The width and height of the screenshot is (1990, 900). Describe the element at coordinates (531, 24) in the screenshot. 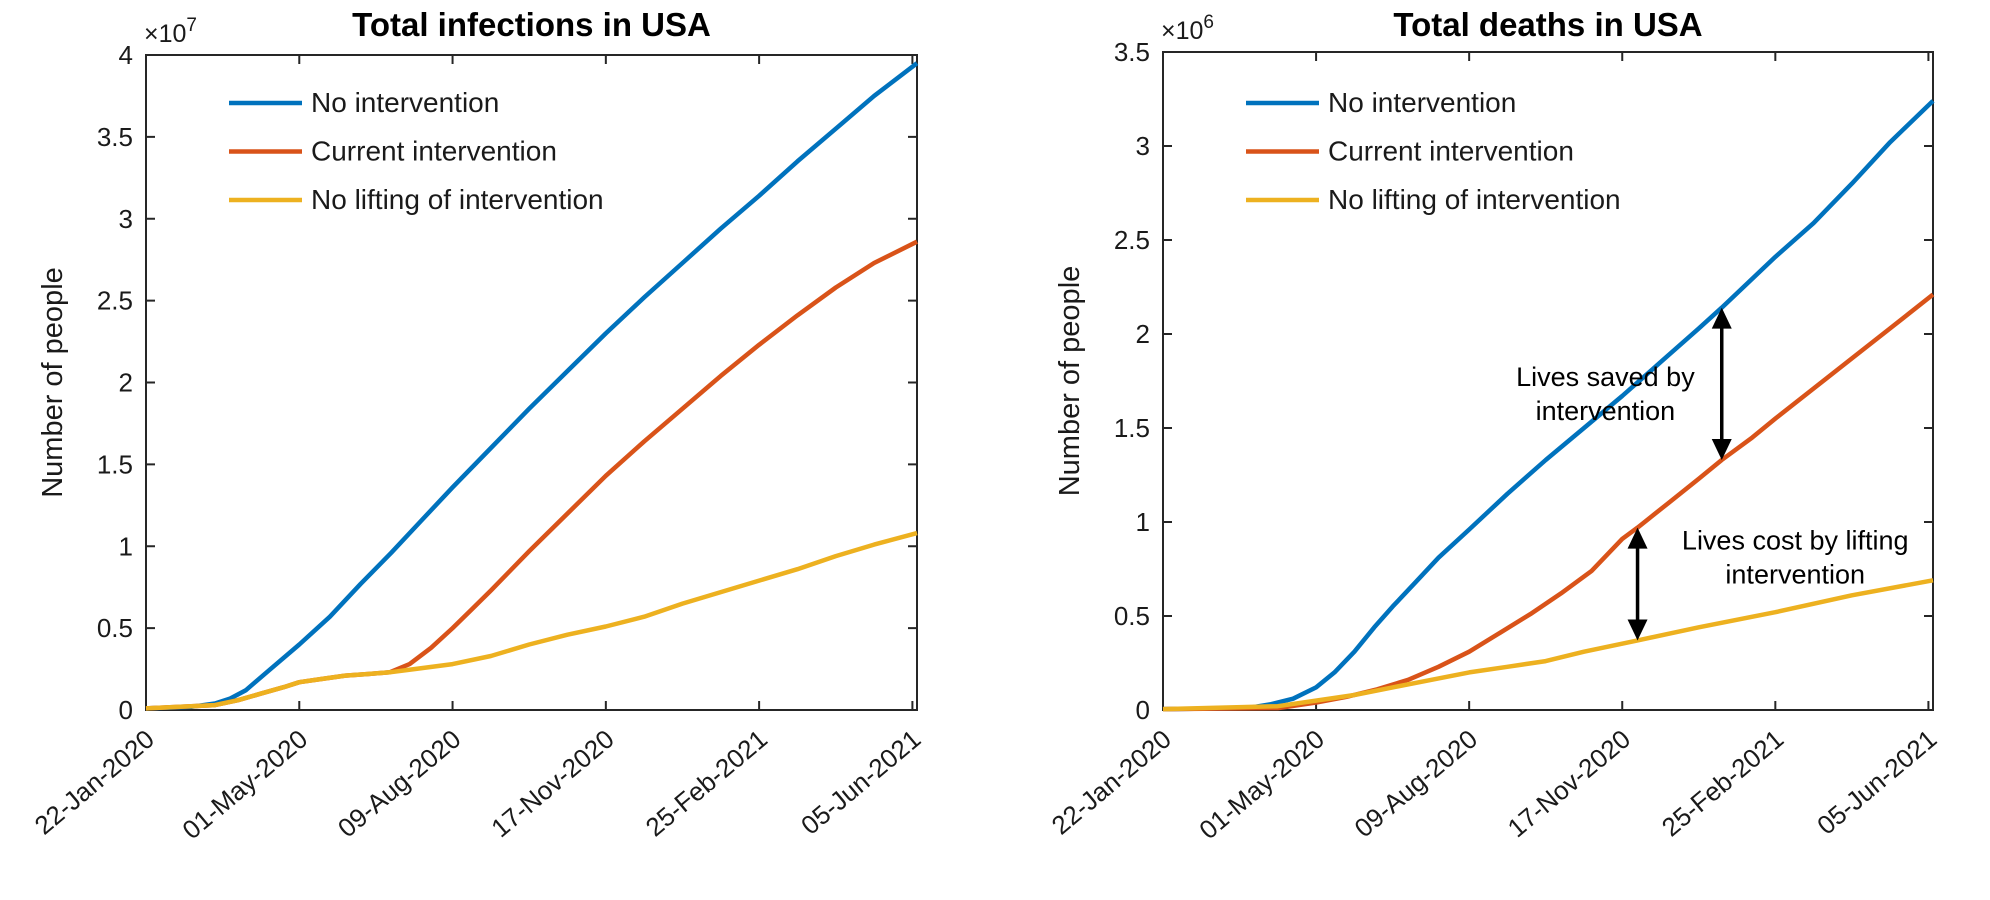

I see `chart-title: Total infections in USA` at that location.